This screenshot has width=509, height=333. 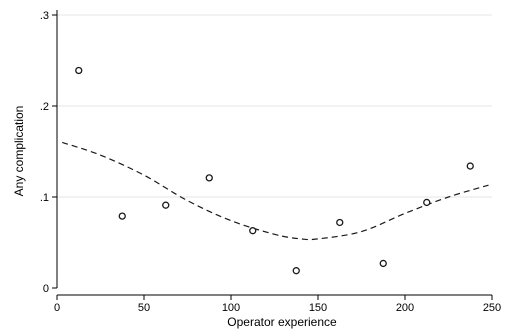 I want to click on x-tick-label: 0, so click(x=57, y=308).